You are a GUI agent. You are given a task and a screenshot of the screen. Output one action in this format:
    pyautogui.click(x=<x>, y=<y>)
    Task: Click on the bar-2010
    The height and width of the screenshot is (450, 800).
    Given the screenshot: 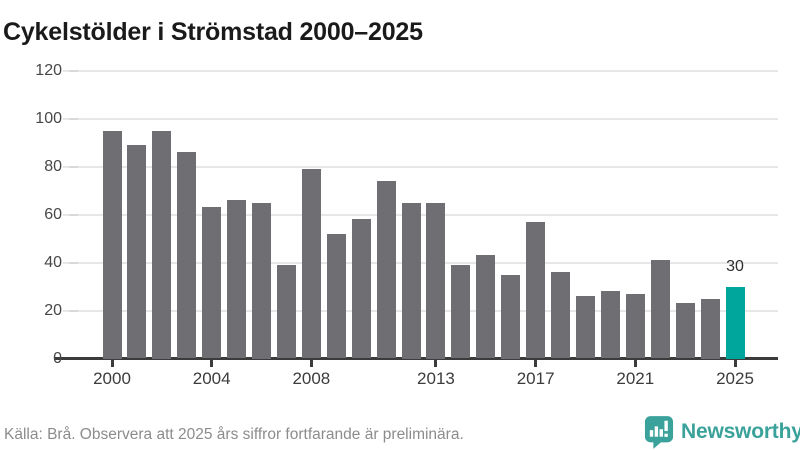 What is the action you would take?
    pyautogui.click(x=361, y=289)
    